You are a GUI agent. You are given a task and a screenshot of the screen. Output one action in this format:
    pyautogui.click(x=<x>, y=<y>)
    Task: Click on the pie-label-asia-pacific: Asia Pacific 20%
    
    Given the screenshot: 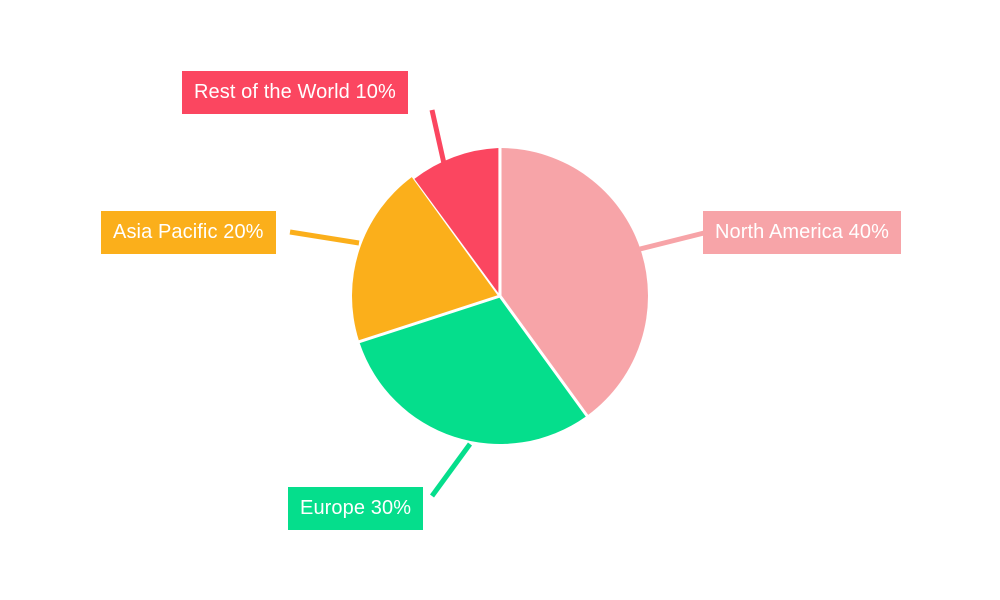 What is the action you would take?
    pyautogui.click(x=188, y=232)
    